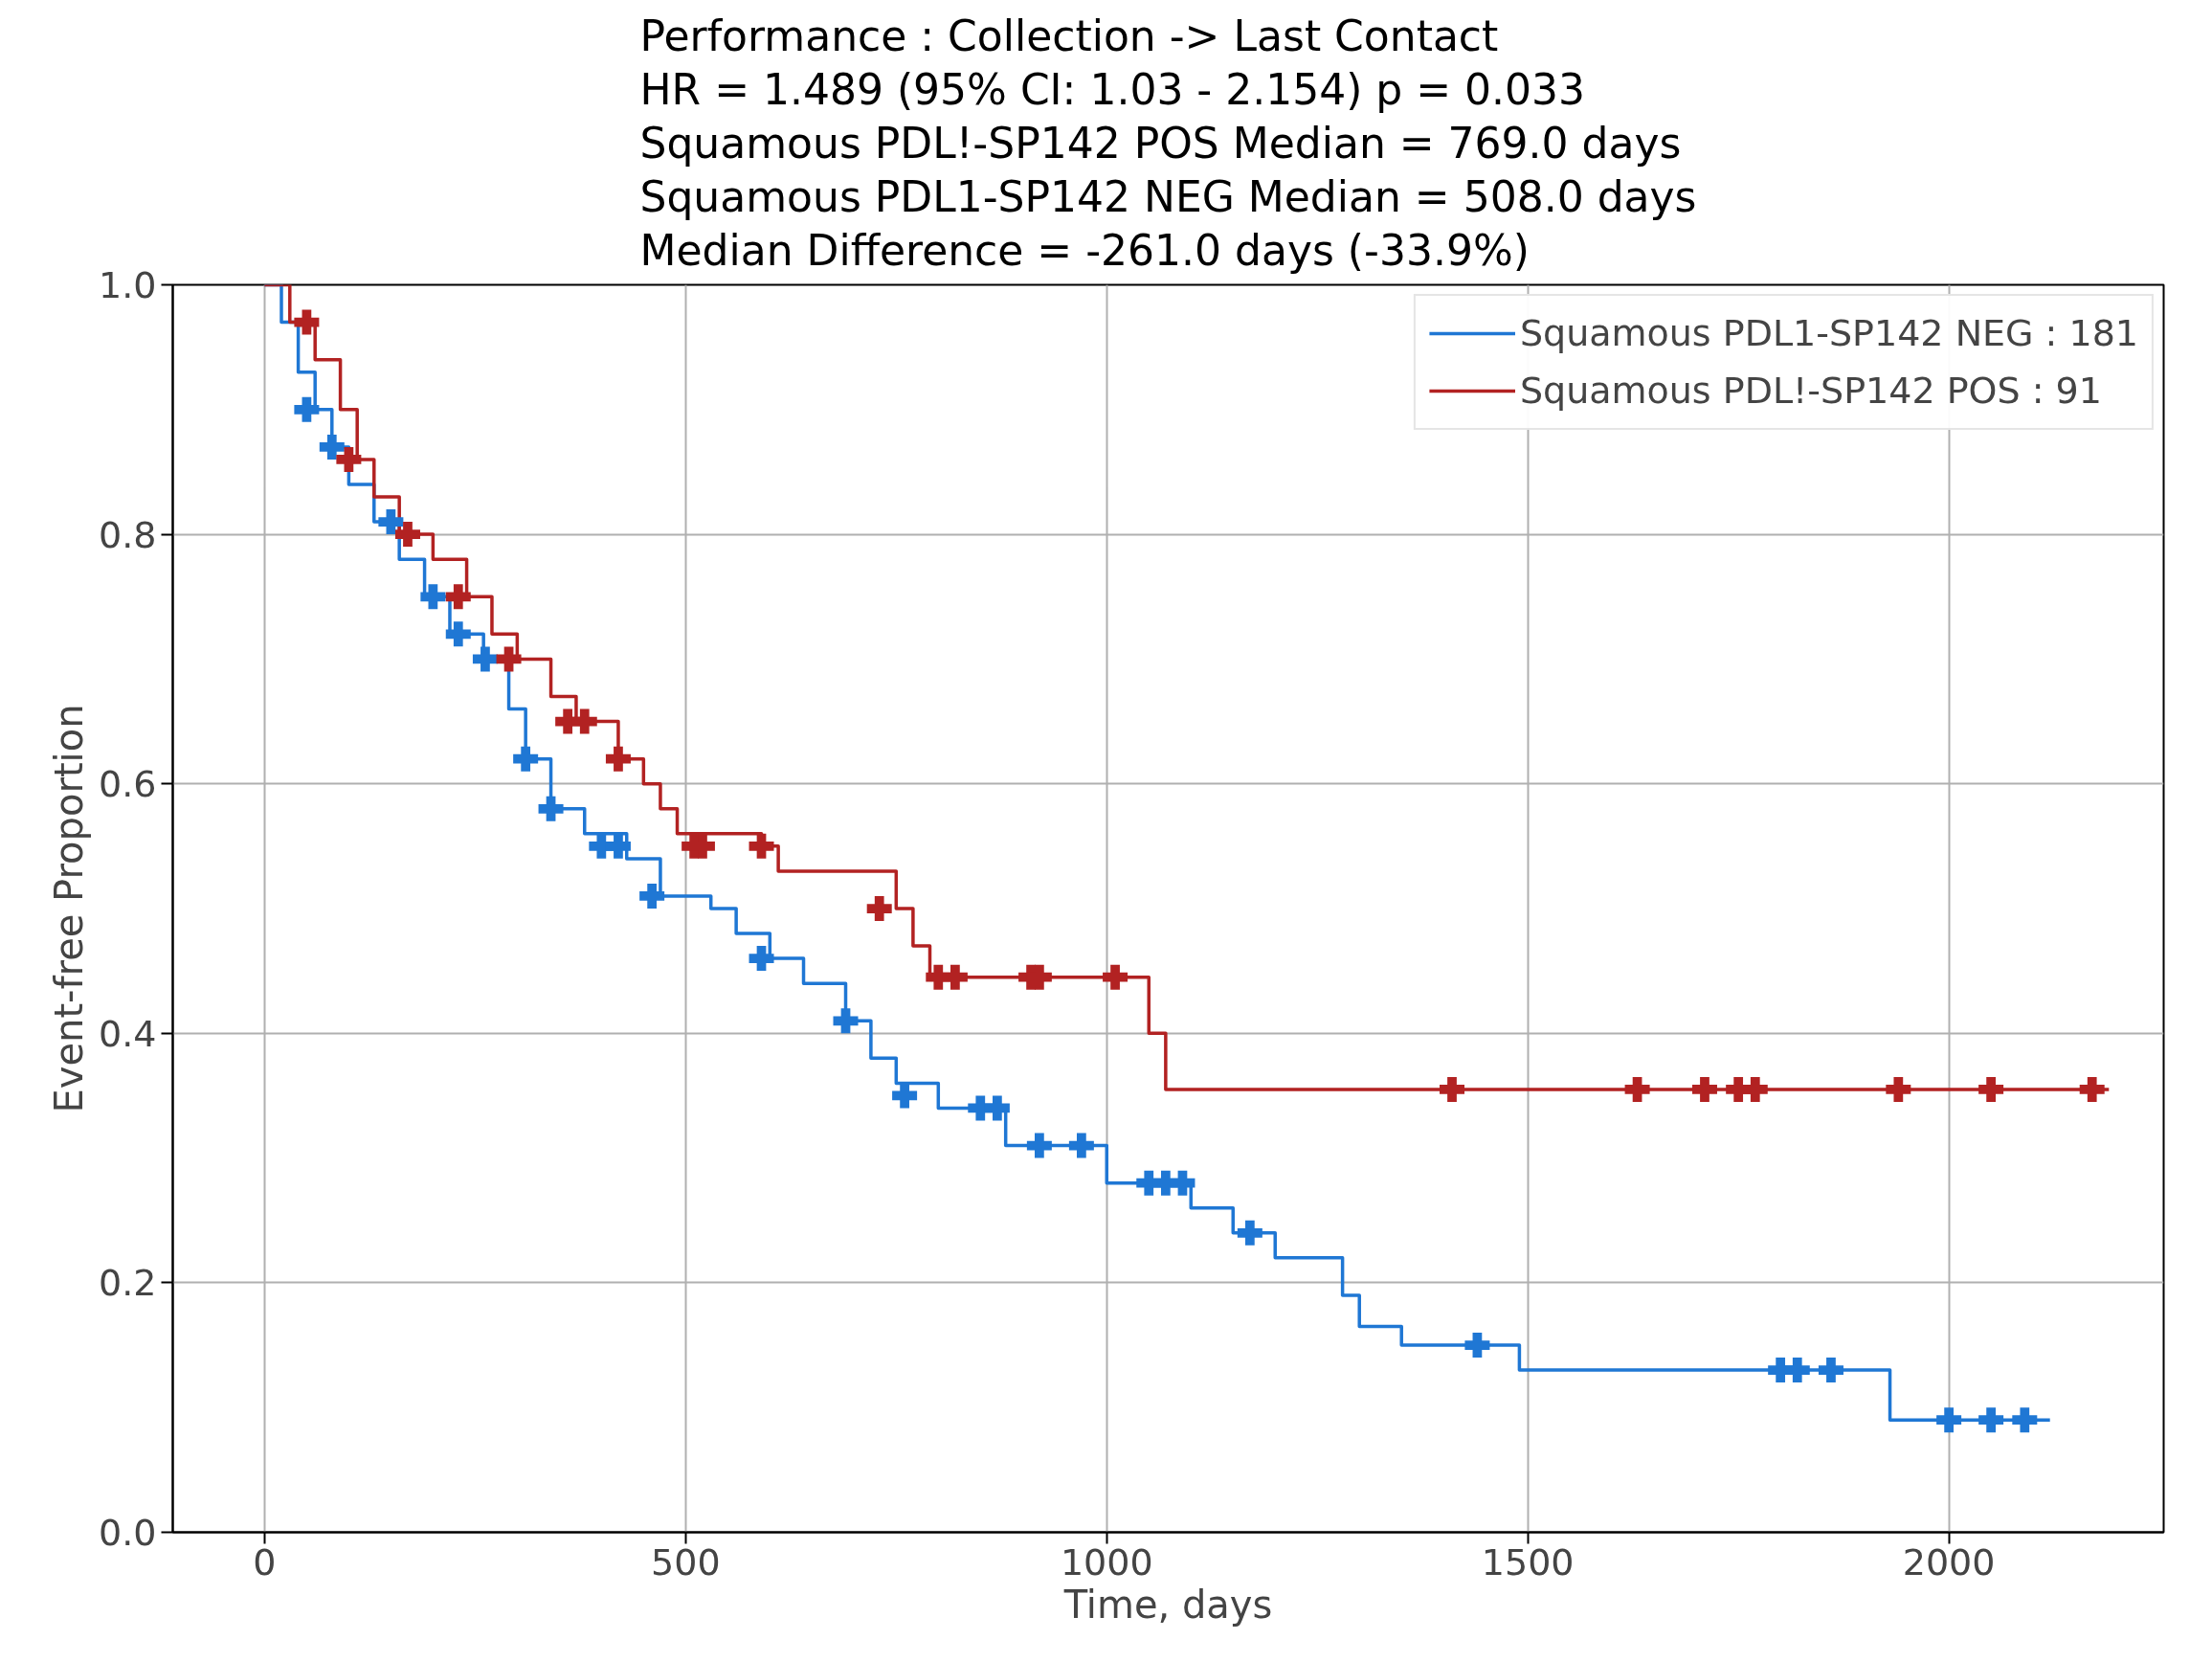 The image size is (2212, 1662). I want to click on x-axis-title: Time, days, so click(1167, 1604).